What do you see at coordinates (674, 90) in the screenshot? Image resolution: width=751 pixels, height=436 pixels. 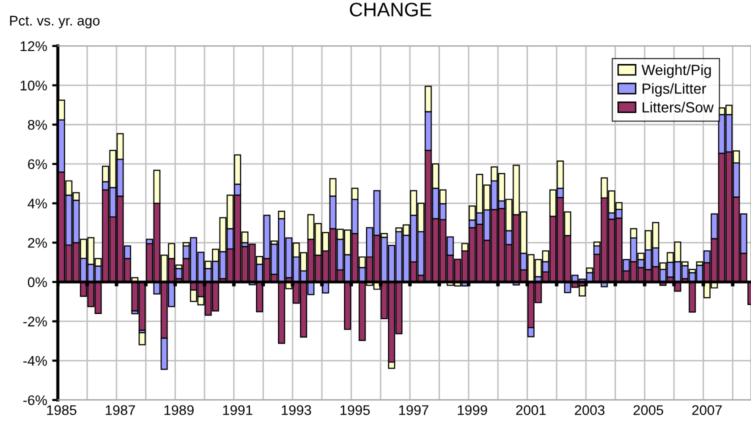 I see `legend-label: Pigs/Litter` at bounding box center [674, 90].